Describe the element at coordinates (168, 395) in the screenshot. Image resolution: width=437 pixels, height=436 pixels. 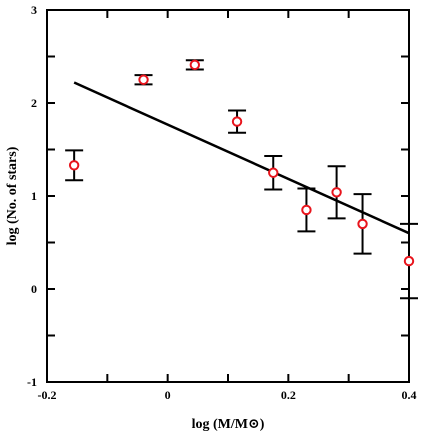
I see `x-tick-label: 0` at that location.